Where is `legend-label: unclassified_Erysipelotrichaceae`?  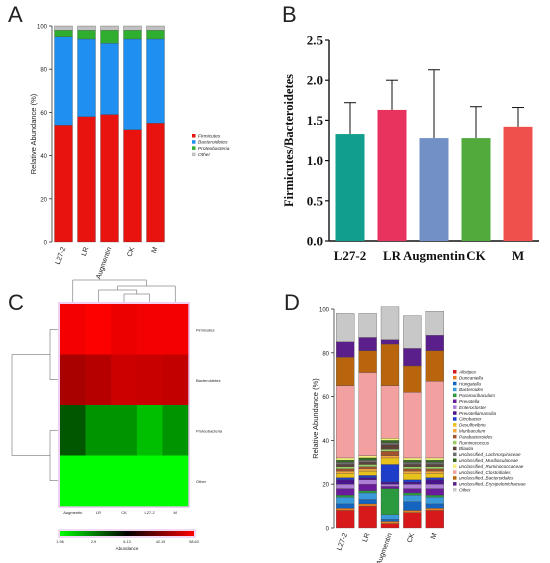
legend-label: unclassified_Erysipelotrichaceae is located at coordinates (492, 484).